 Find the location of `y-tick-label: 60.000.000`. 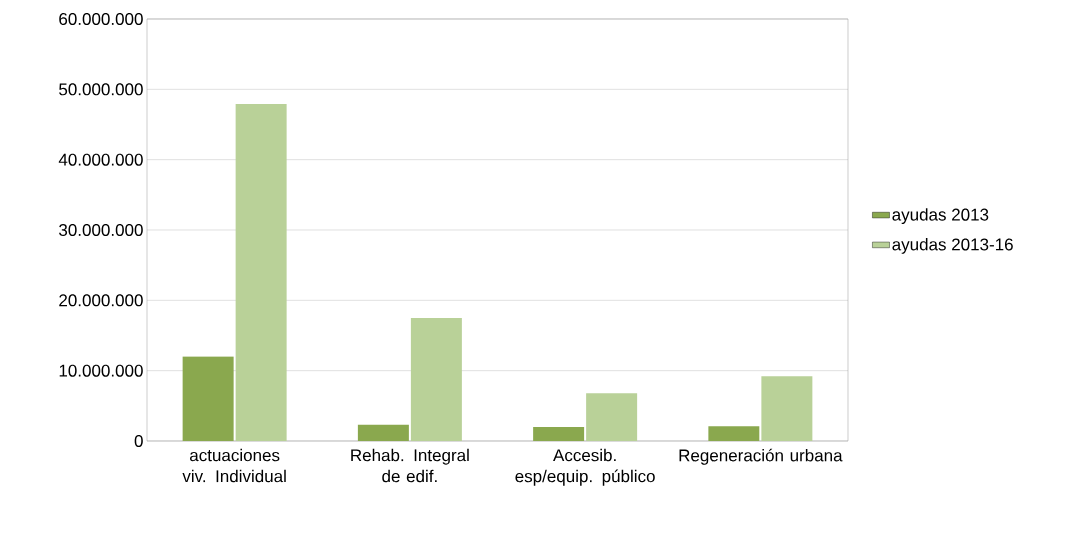

y-tick-label: 60.000.000 is located at coordinates (101, 19).